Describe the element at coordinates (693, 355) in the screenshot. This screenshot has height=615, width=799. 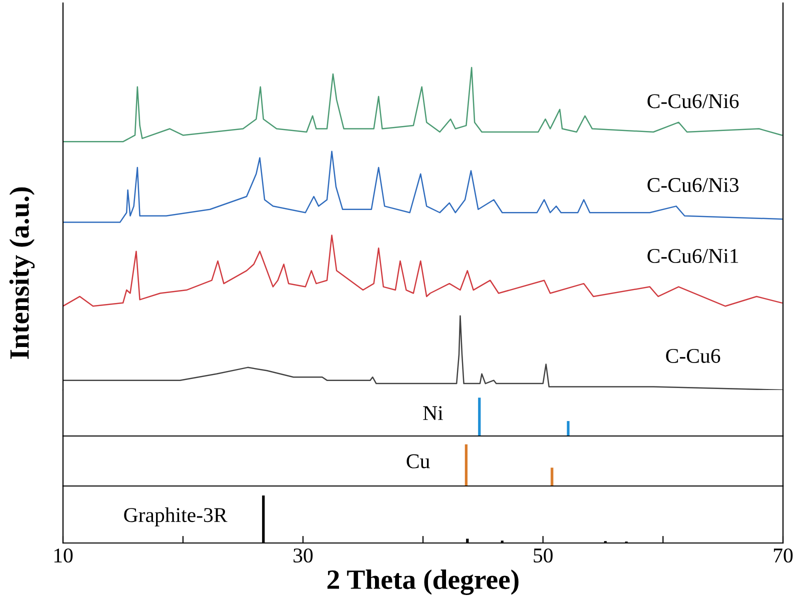
I see `series-label: C-Cu6` at that location.